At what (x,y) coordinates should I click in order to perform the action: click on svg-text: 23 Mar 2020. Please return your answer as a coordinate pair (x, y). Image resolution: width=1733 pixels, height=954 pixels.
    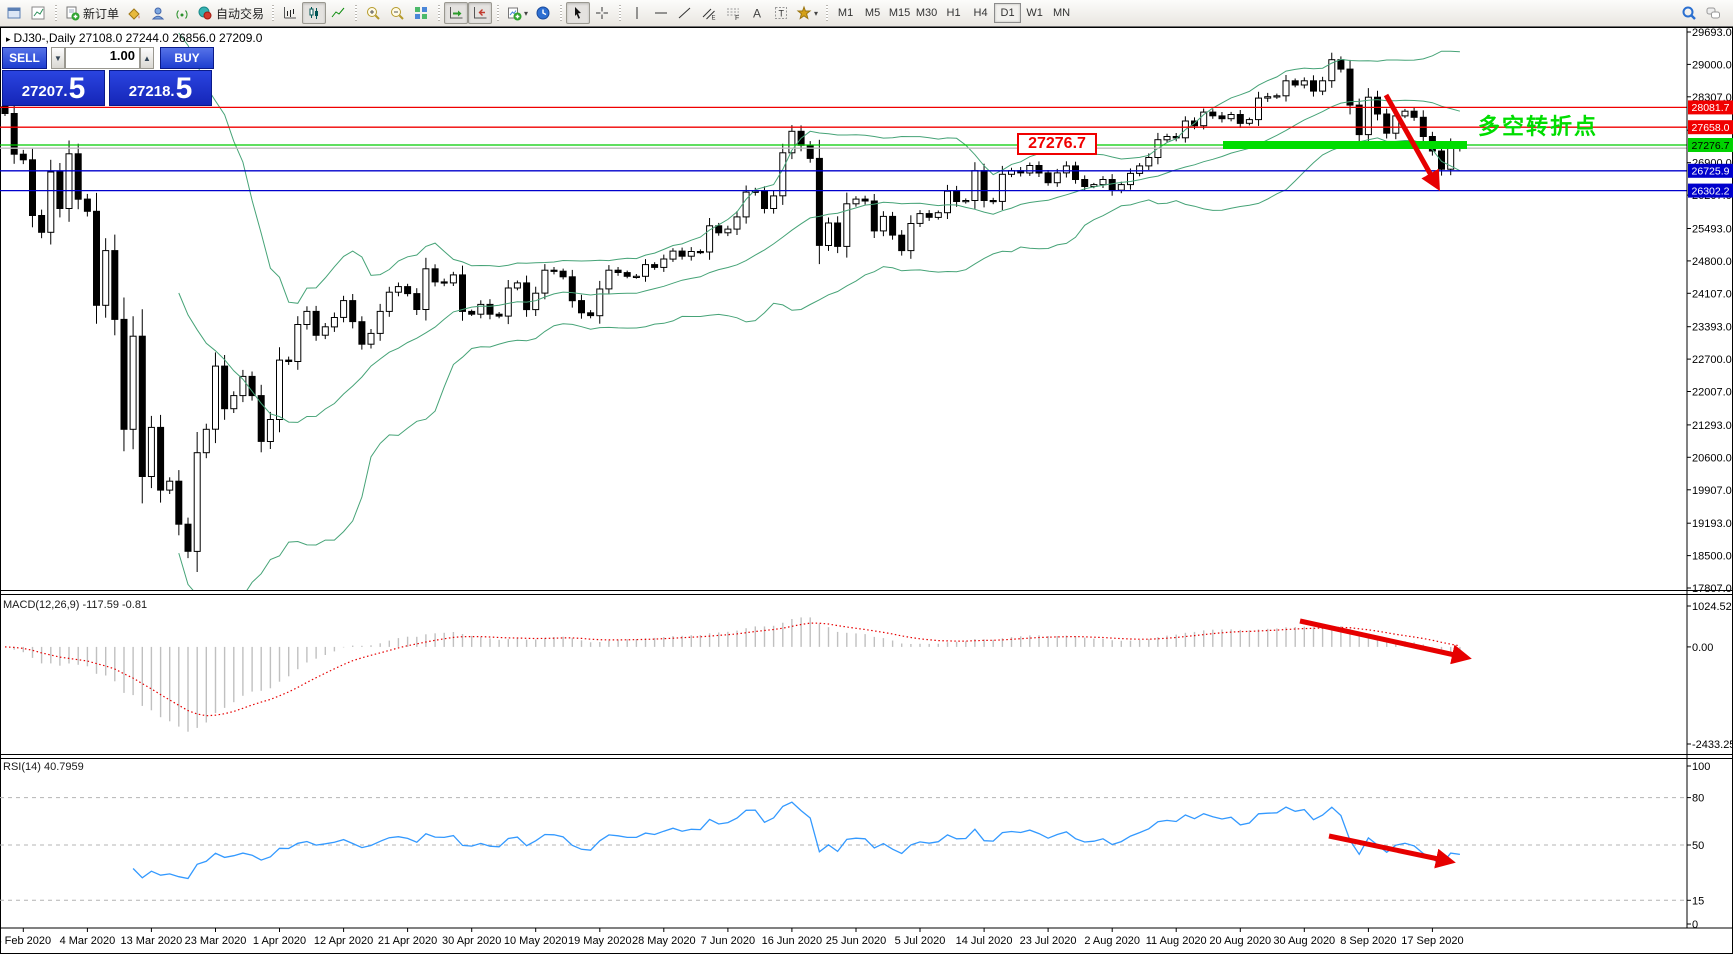
    Looking at the image, I should click on (216, 941).